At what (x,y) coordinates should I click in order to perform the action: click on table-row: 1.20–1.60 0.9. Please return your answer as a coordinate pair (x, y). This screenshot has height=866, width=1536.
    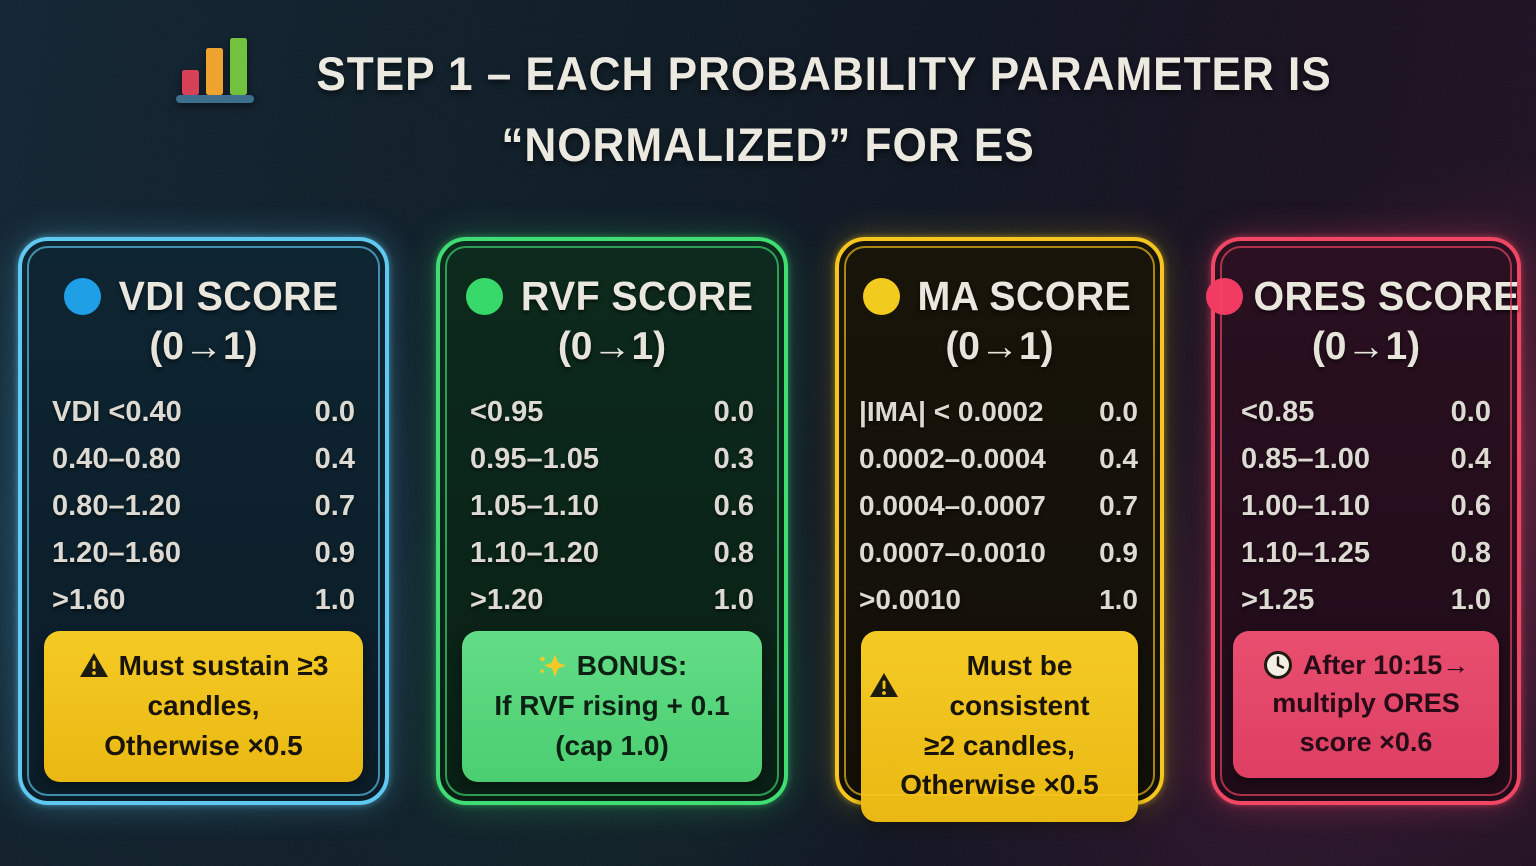
    Looking at the image, I should click on (203, 560).